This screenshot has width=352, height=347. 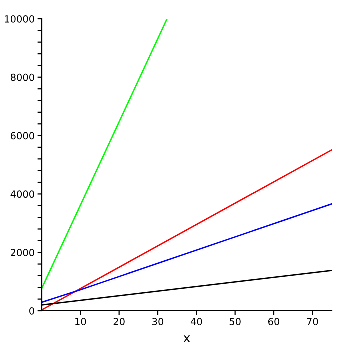 I want to click on y-tick-label: 8000, so click(x=22, y=78).